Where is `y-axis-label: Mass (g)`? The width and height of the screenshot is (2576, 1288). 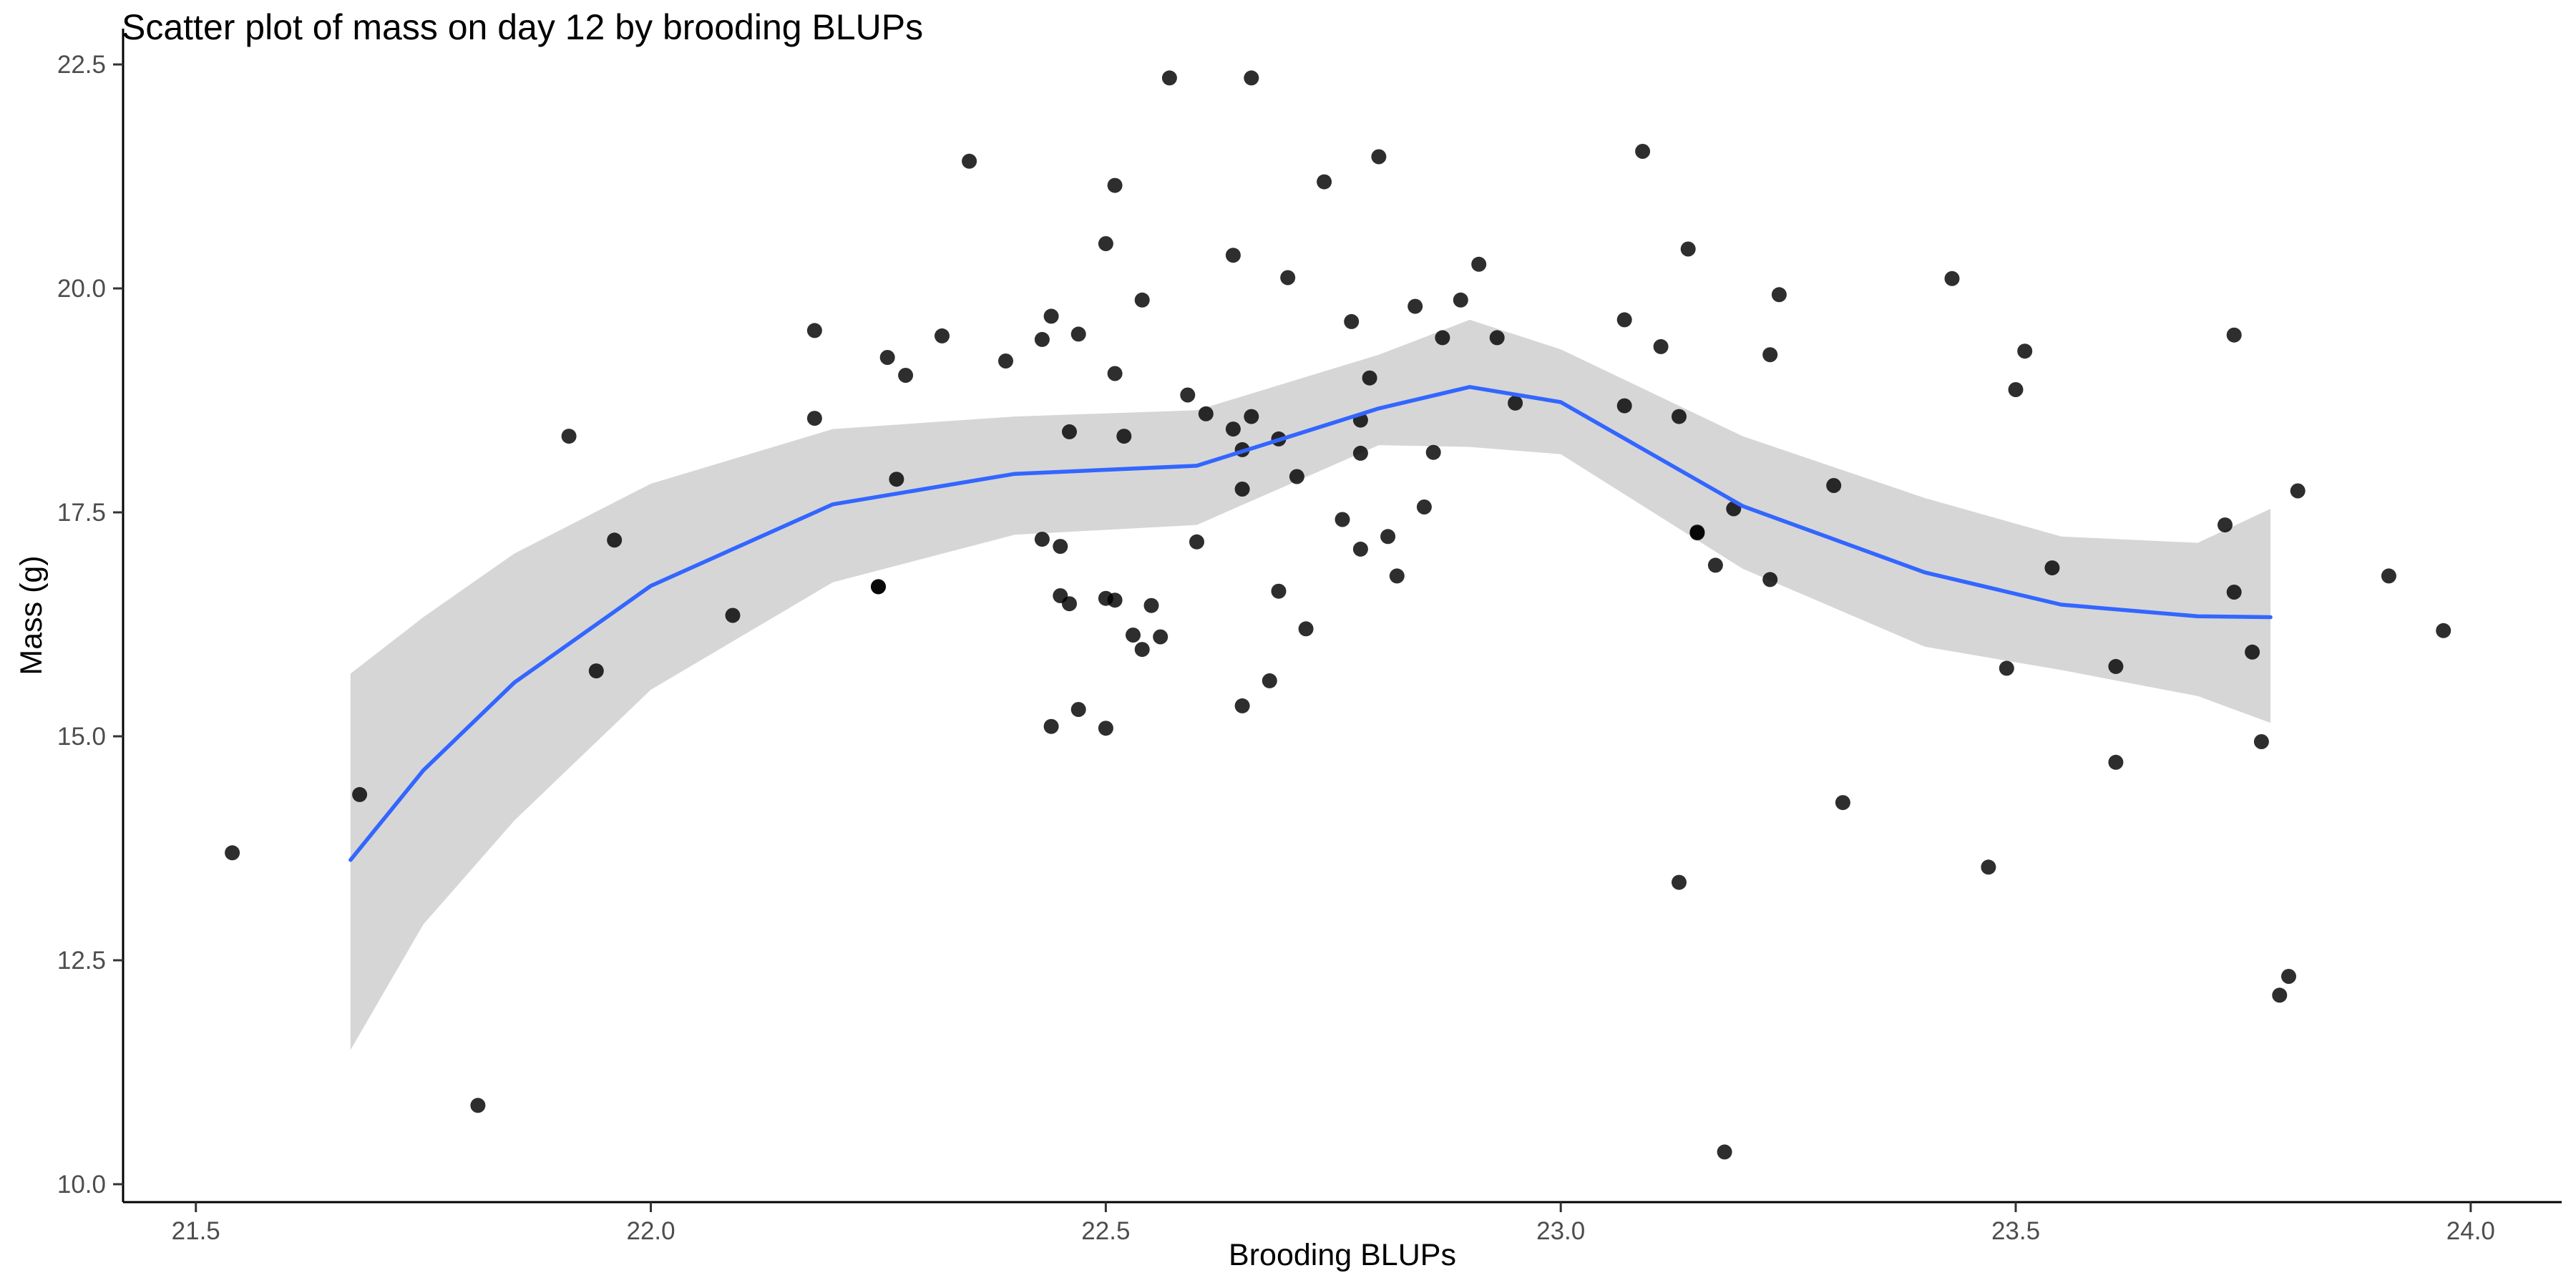
y-axis-label: Mass (g) is located at coordinates (31, 615).